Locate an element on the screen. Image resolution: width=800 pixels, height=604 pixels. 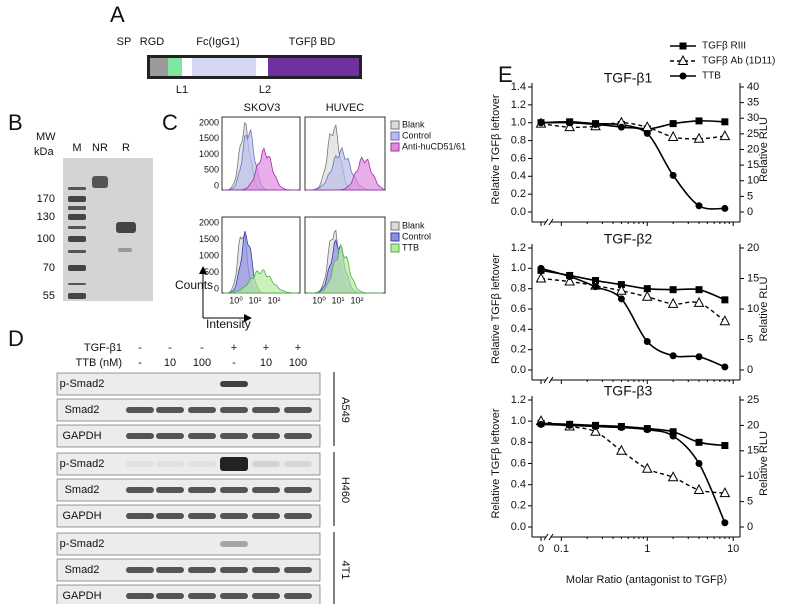
linker is located at coordinates (187, 67).